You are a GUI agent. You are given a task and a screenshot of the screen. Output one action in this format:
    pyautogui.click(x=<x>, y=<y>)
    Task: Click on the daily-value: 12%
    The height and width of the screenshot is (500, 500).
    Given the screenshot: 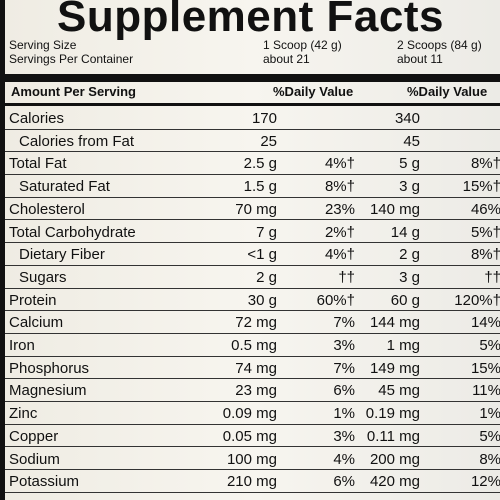 What is the action you would take?
    pyautogui.click(x=485, y=482)
    